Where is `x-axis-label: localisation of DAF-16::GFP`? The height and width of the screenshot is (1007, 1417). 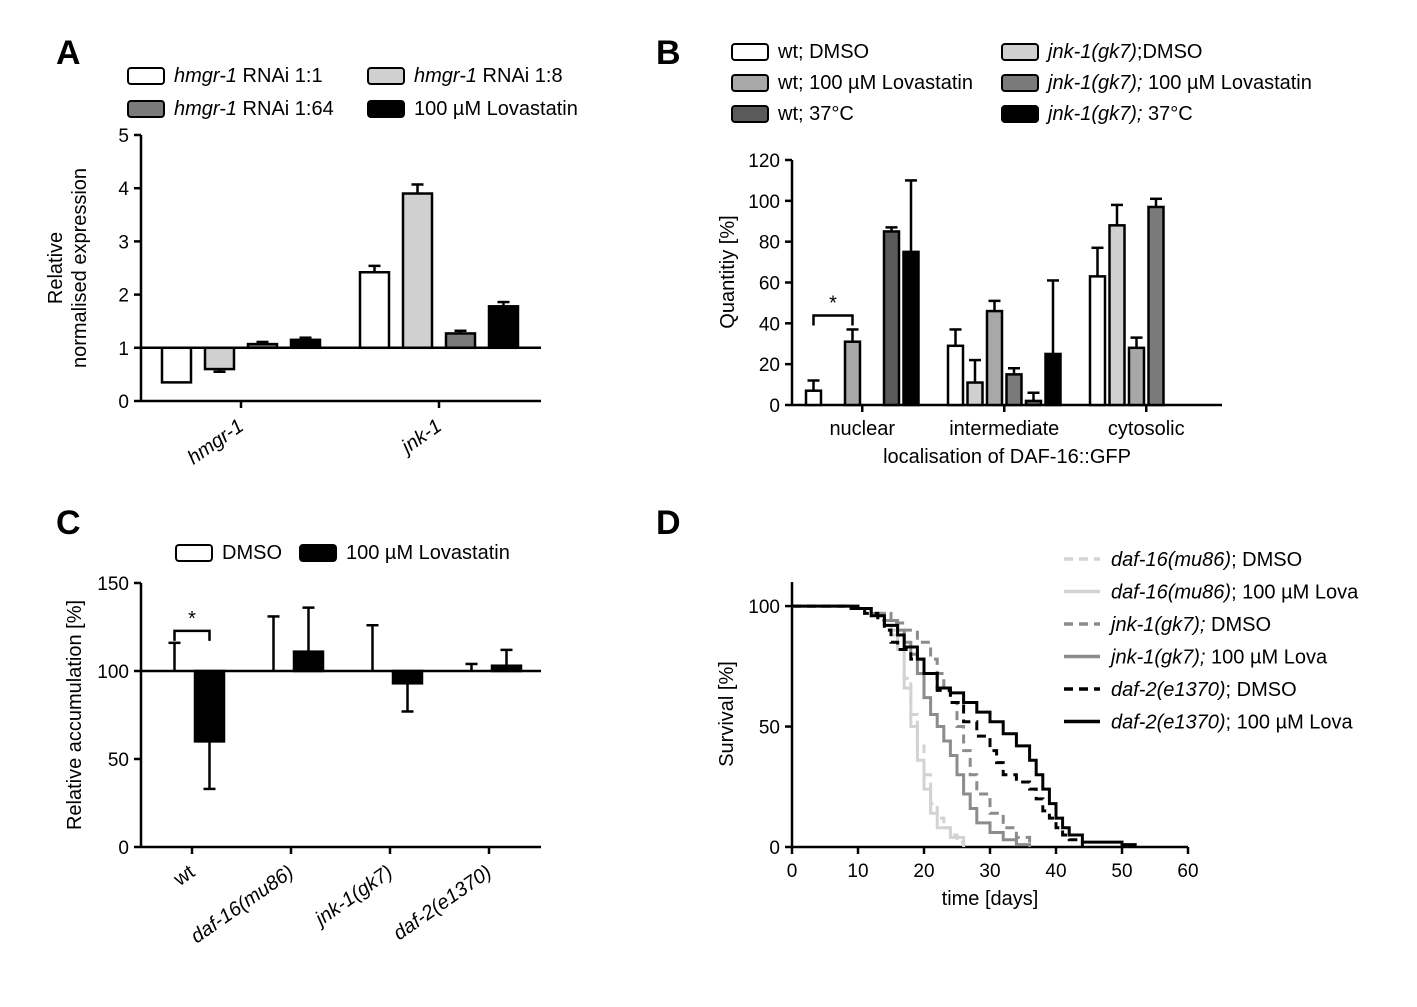
x-axis-label: localisation of DAF-16::GFP is located at coordinates (1007, 457).